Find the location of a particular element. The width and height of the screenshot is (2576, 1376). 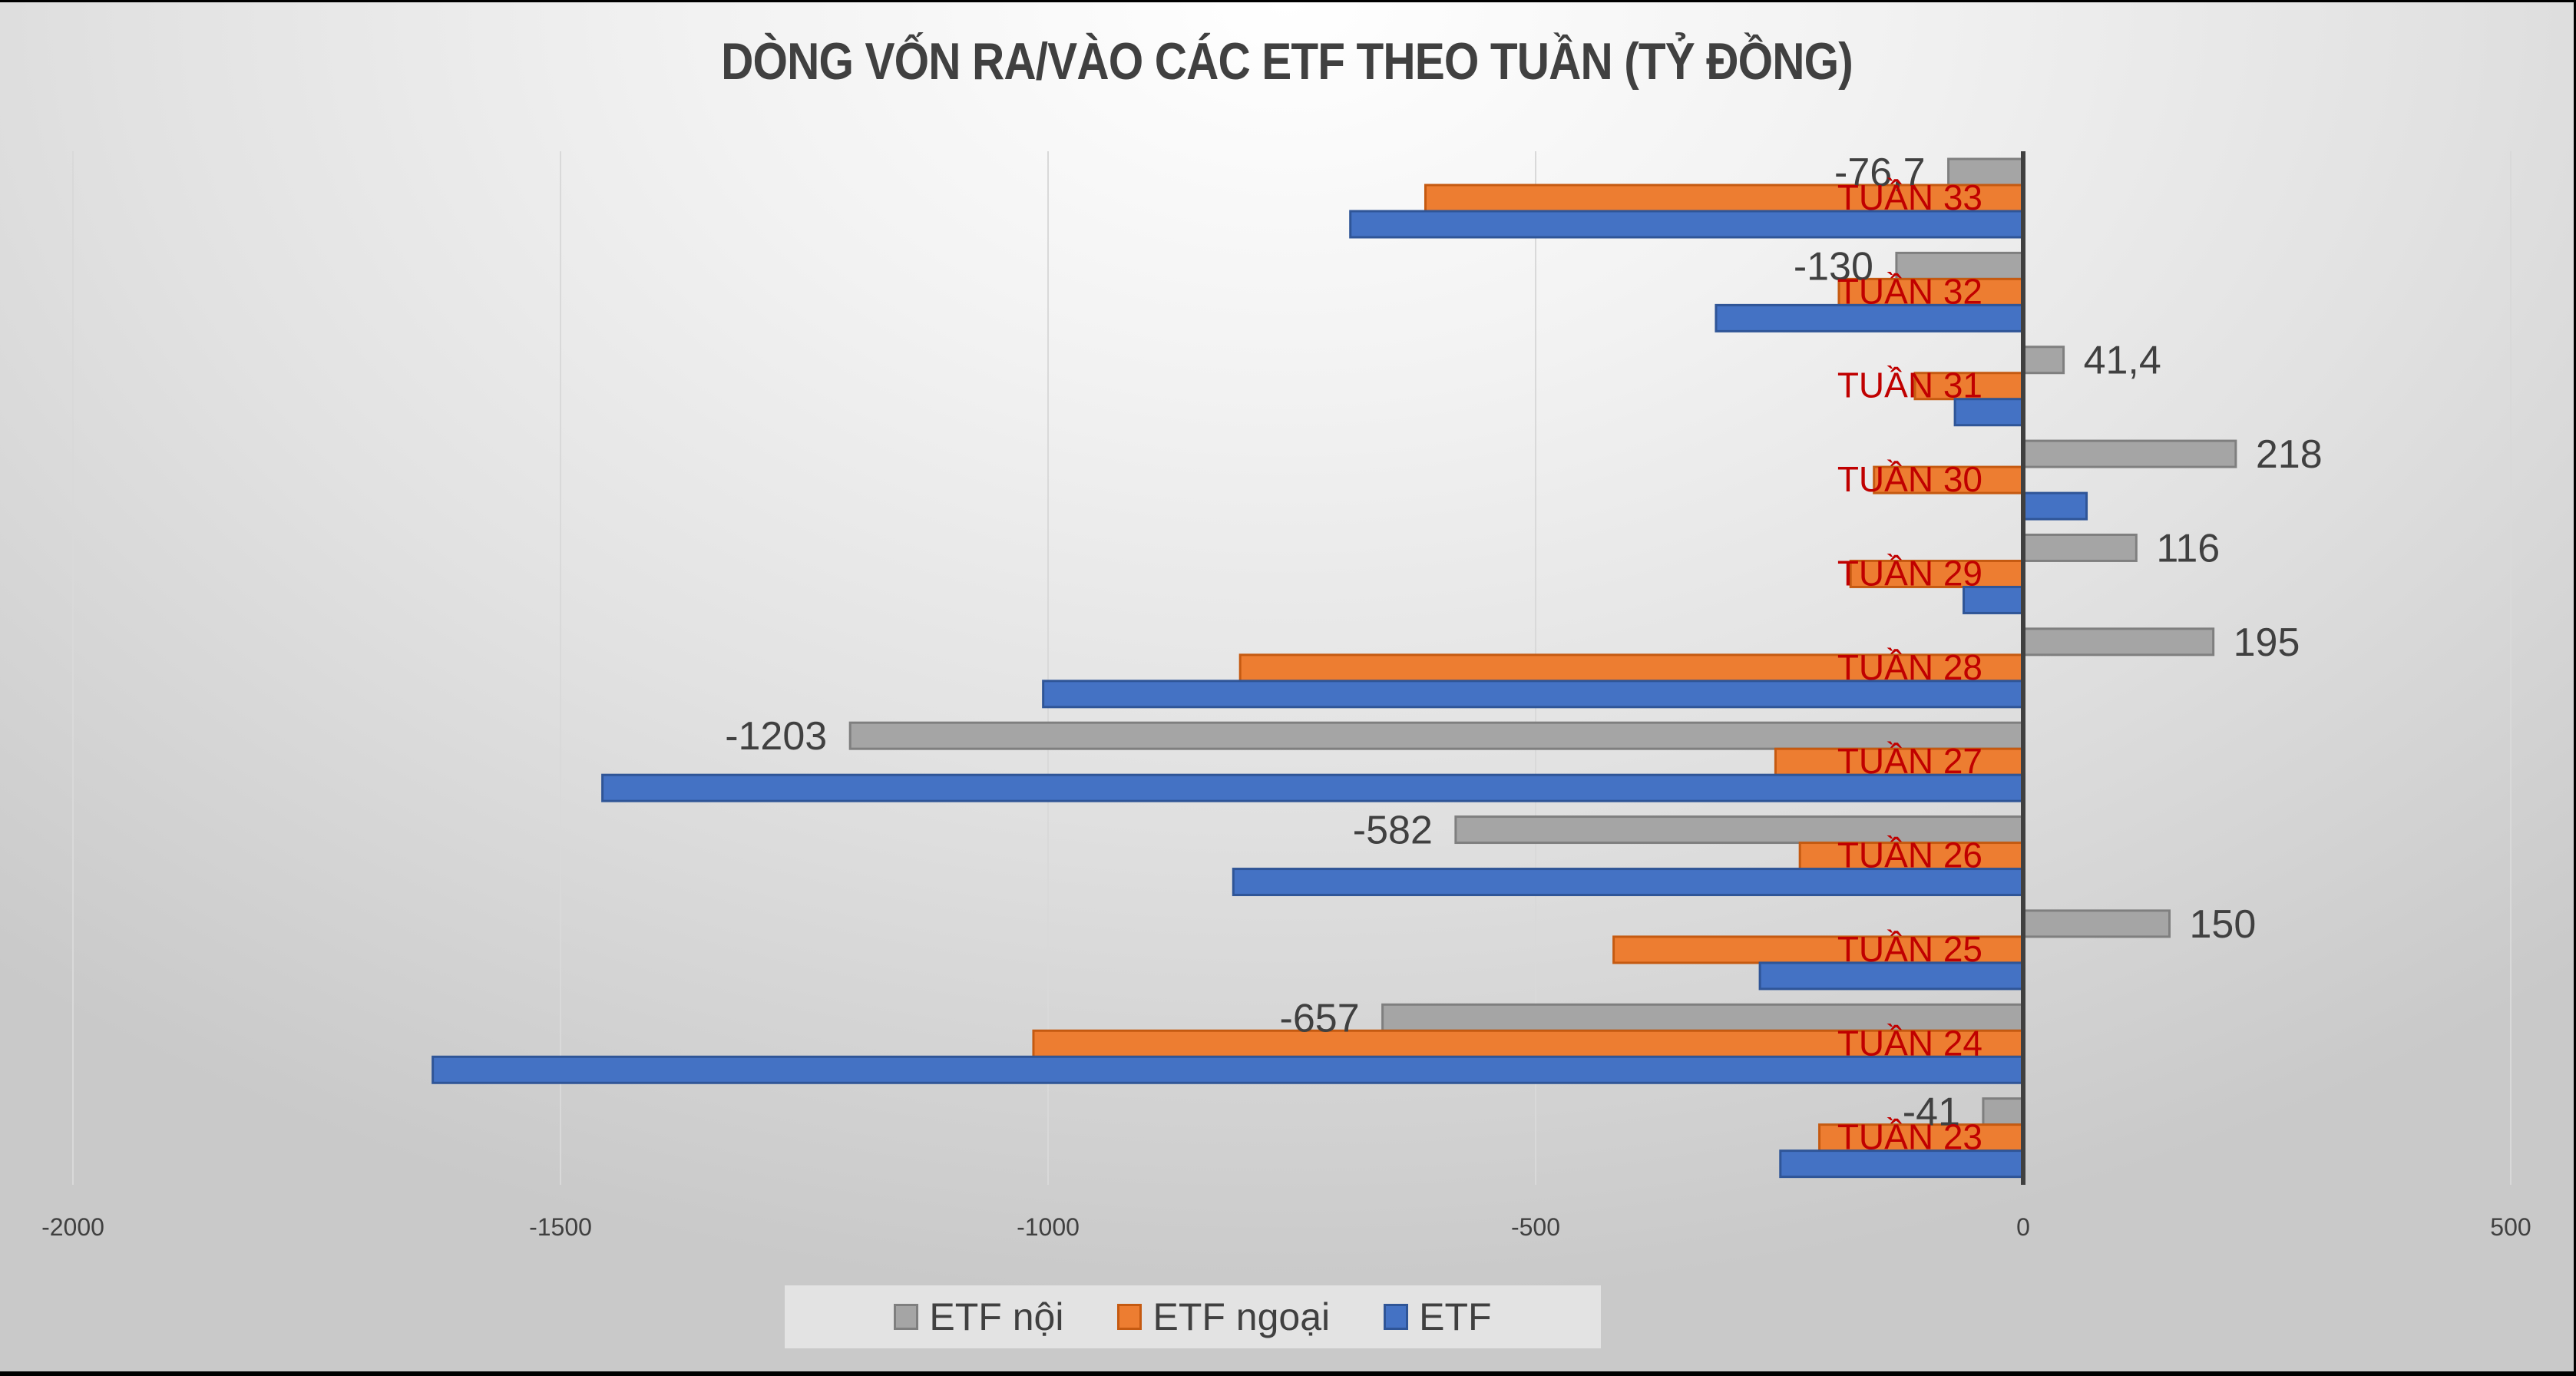

data-label: -1203 is located at coordinates (776, 737).